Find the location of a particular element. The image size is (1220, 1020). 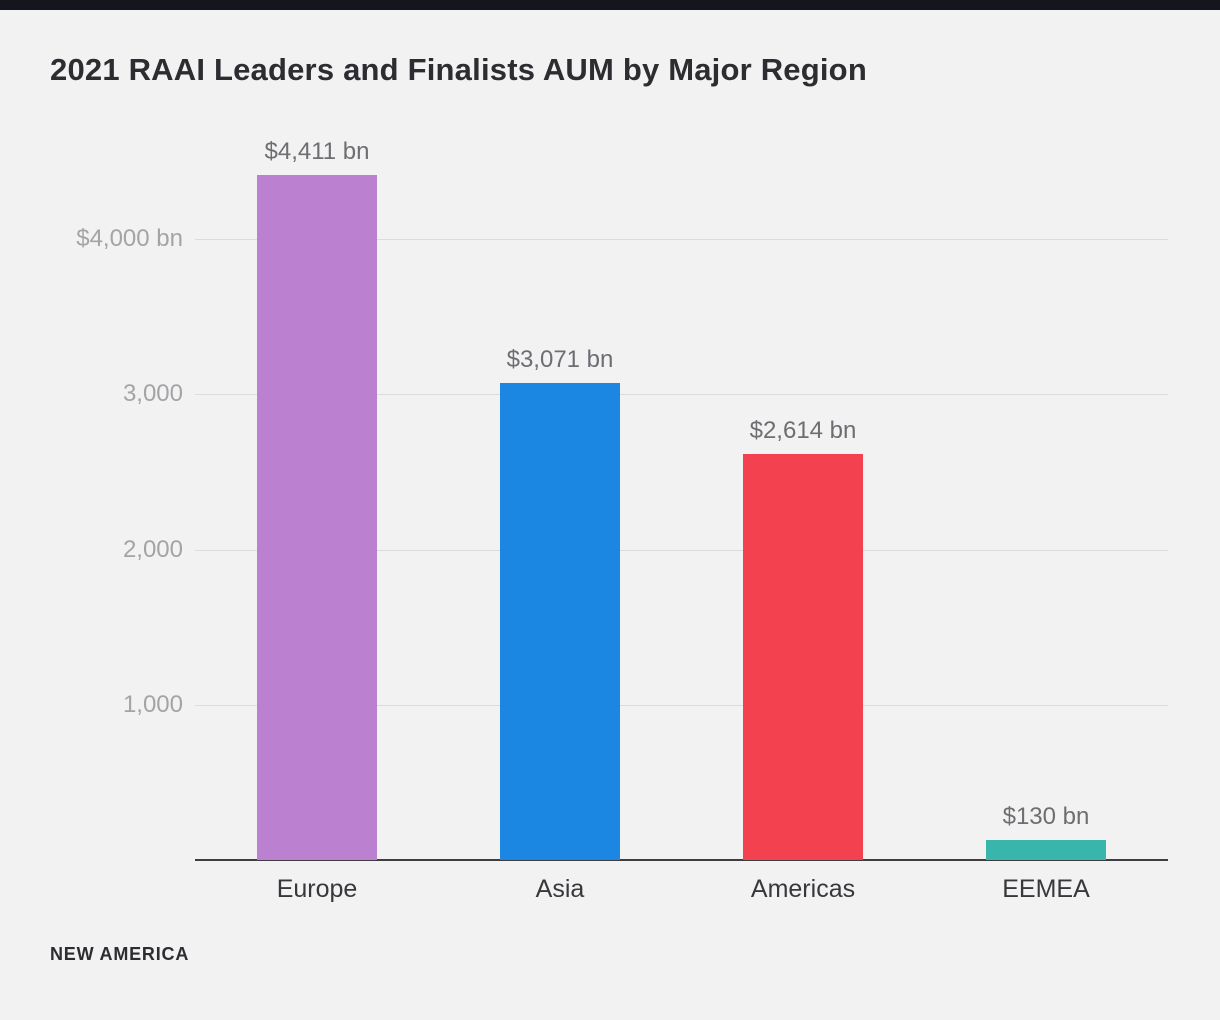

bar-value-label: $4,411 bn is located at coordinates (317, 151).